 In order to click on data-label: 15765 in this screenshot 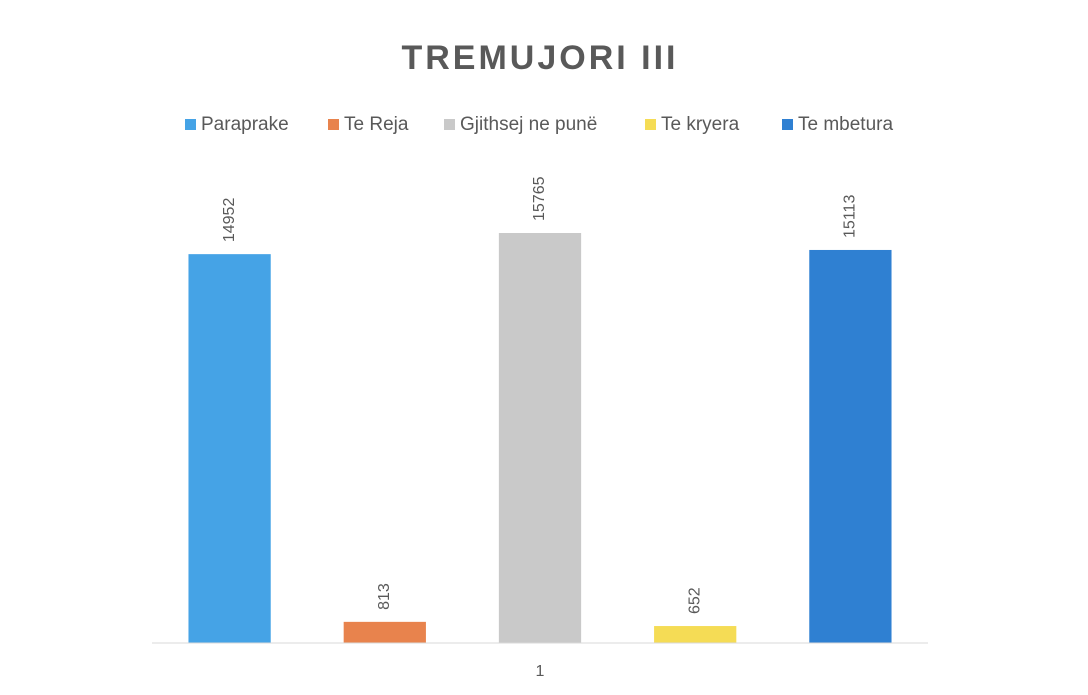, I will do `click(539, 198)`.